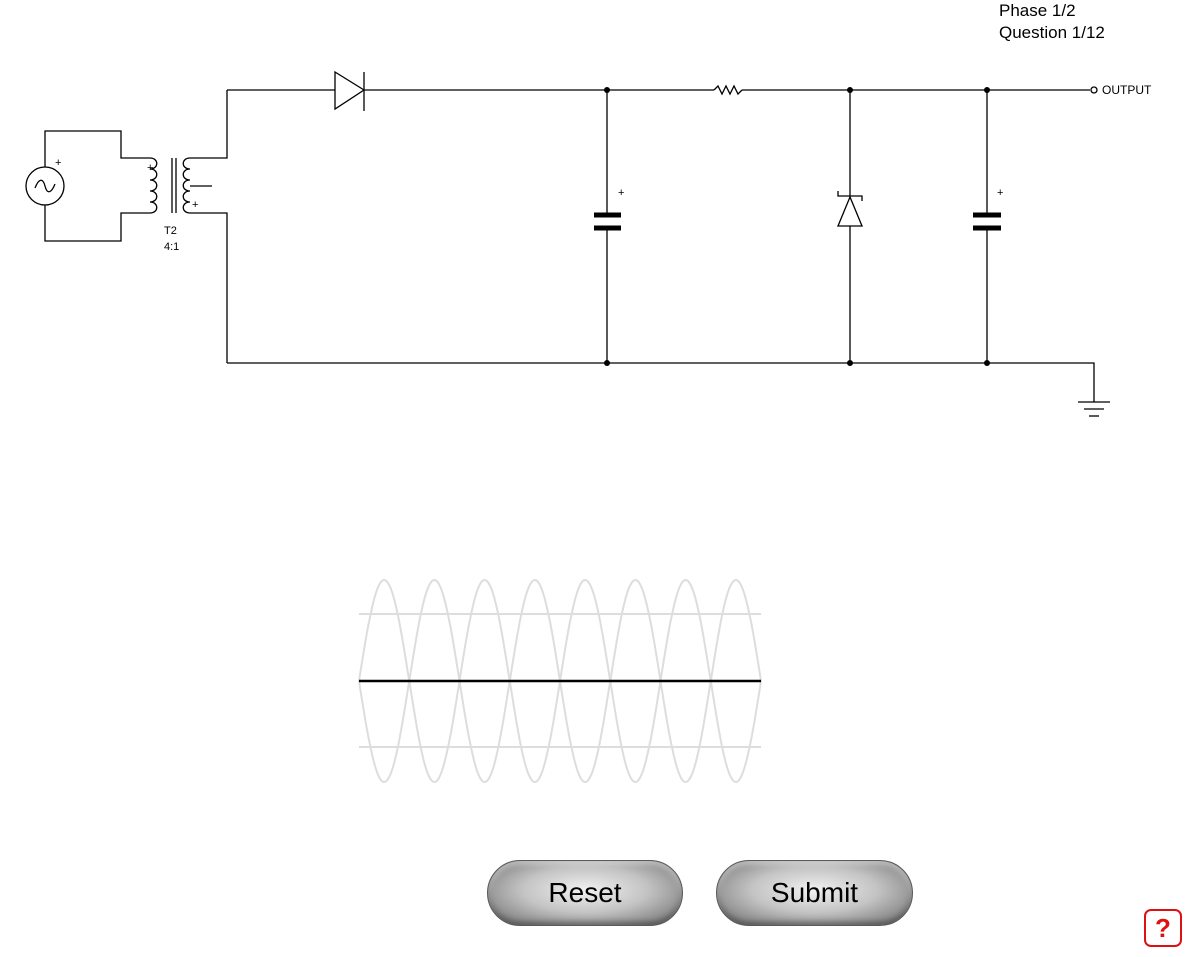 The width and height of the screenshot is (1188, 957). I want to click on question-counter: Question 1/12, so click(1052, 32).